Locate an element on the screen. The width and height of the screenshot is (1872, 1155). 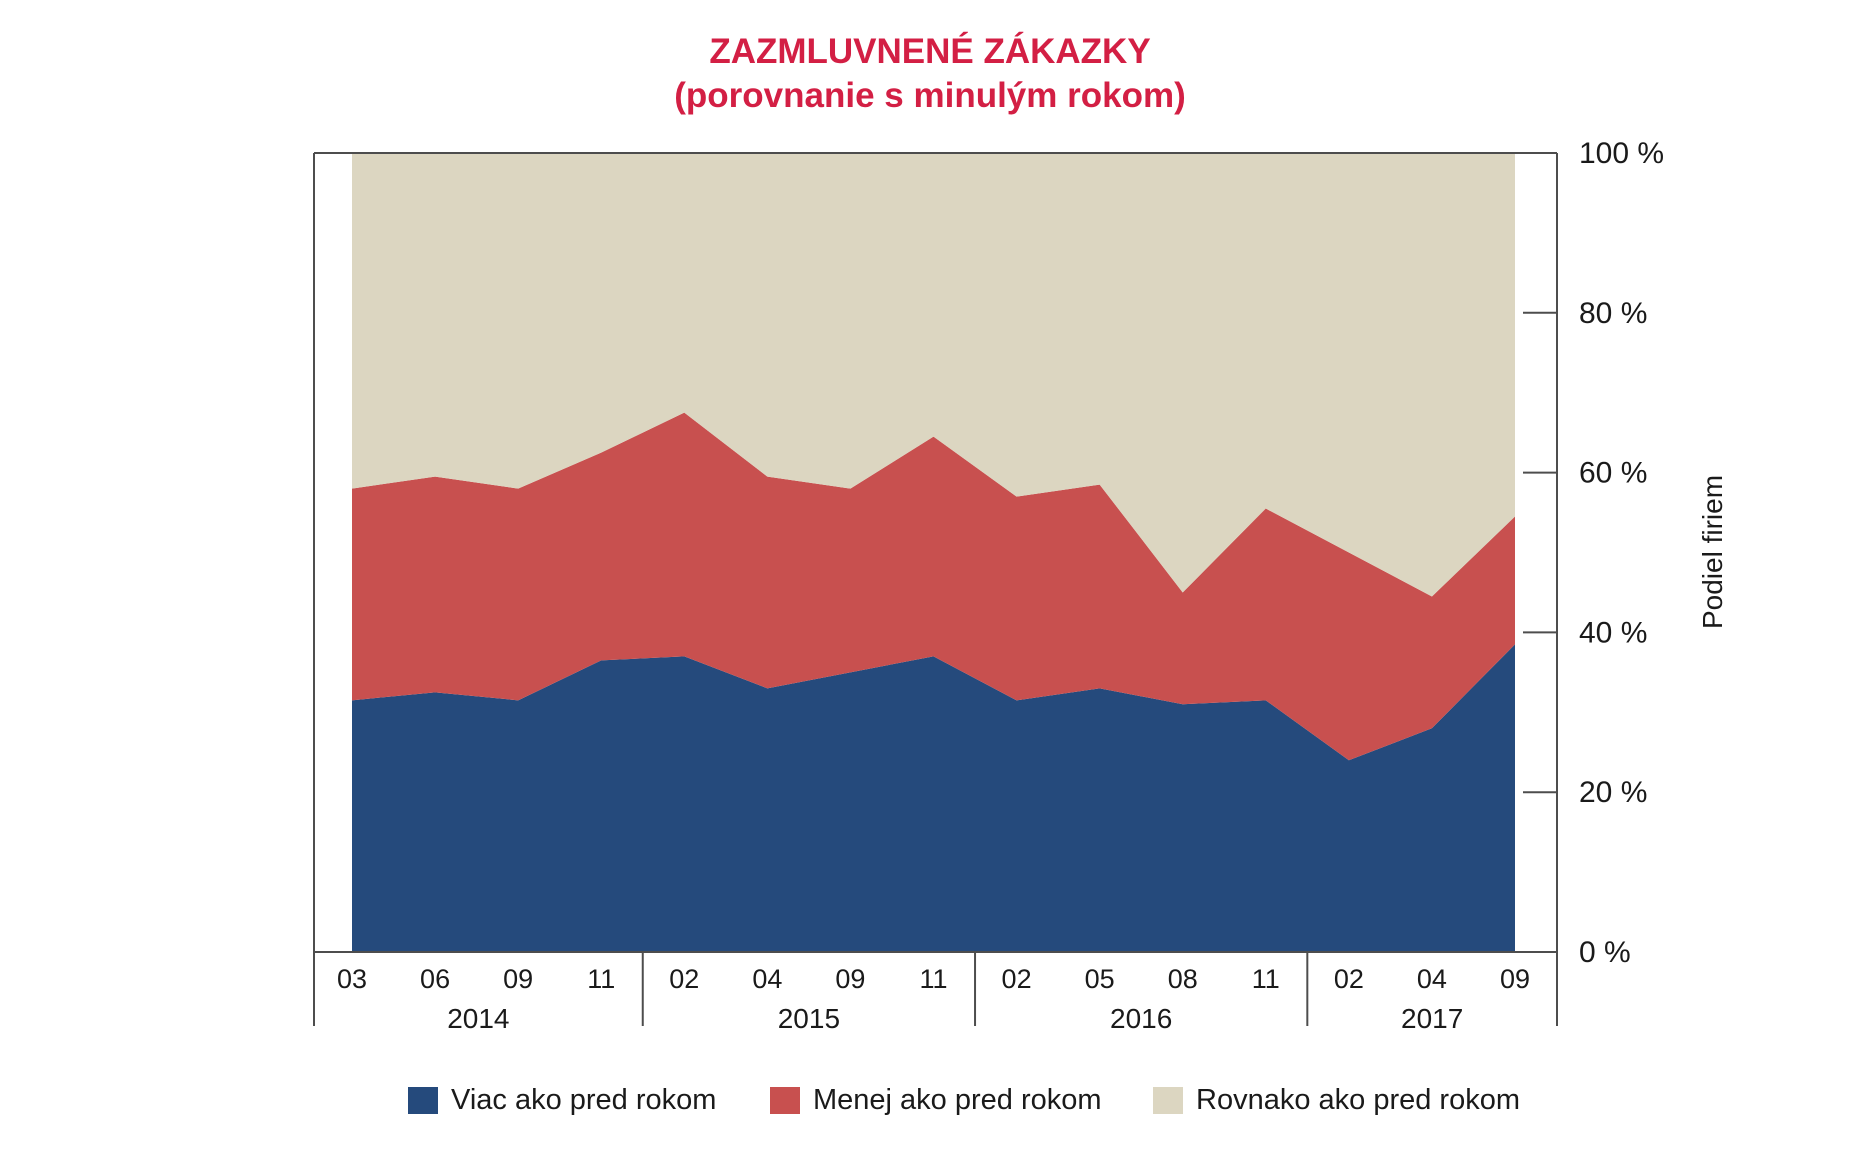
legend-label-rovnako: Rovnako ako pred rokom is located at coordinates (1358, 1099).